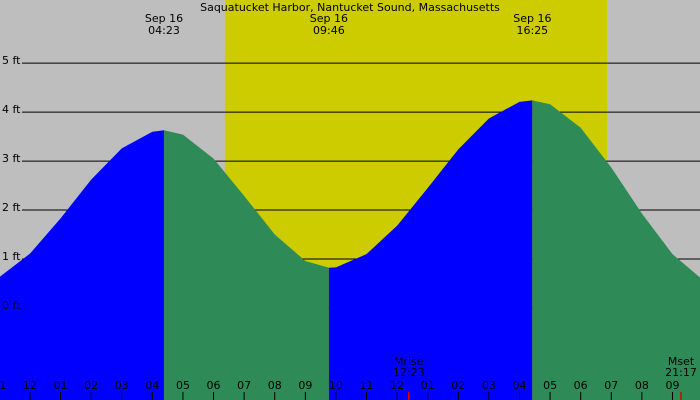  Describe the element at coordinates (532, 30) in the screenshot. I see `extreme-time: 16:25` at that location.